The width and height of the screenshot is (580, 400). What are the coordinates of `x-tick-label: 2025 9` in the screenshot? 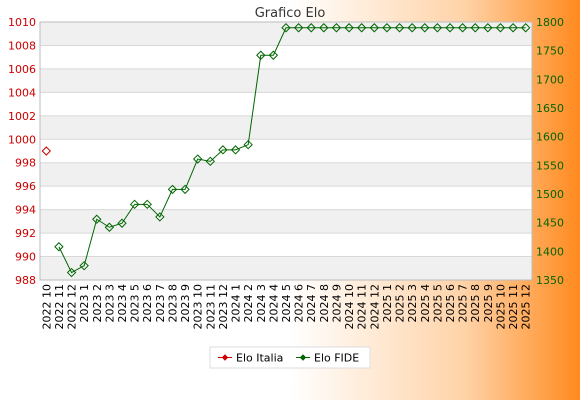 It's located at (488, 303).